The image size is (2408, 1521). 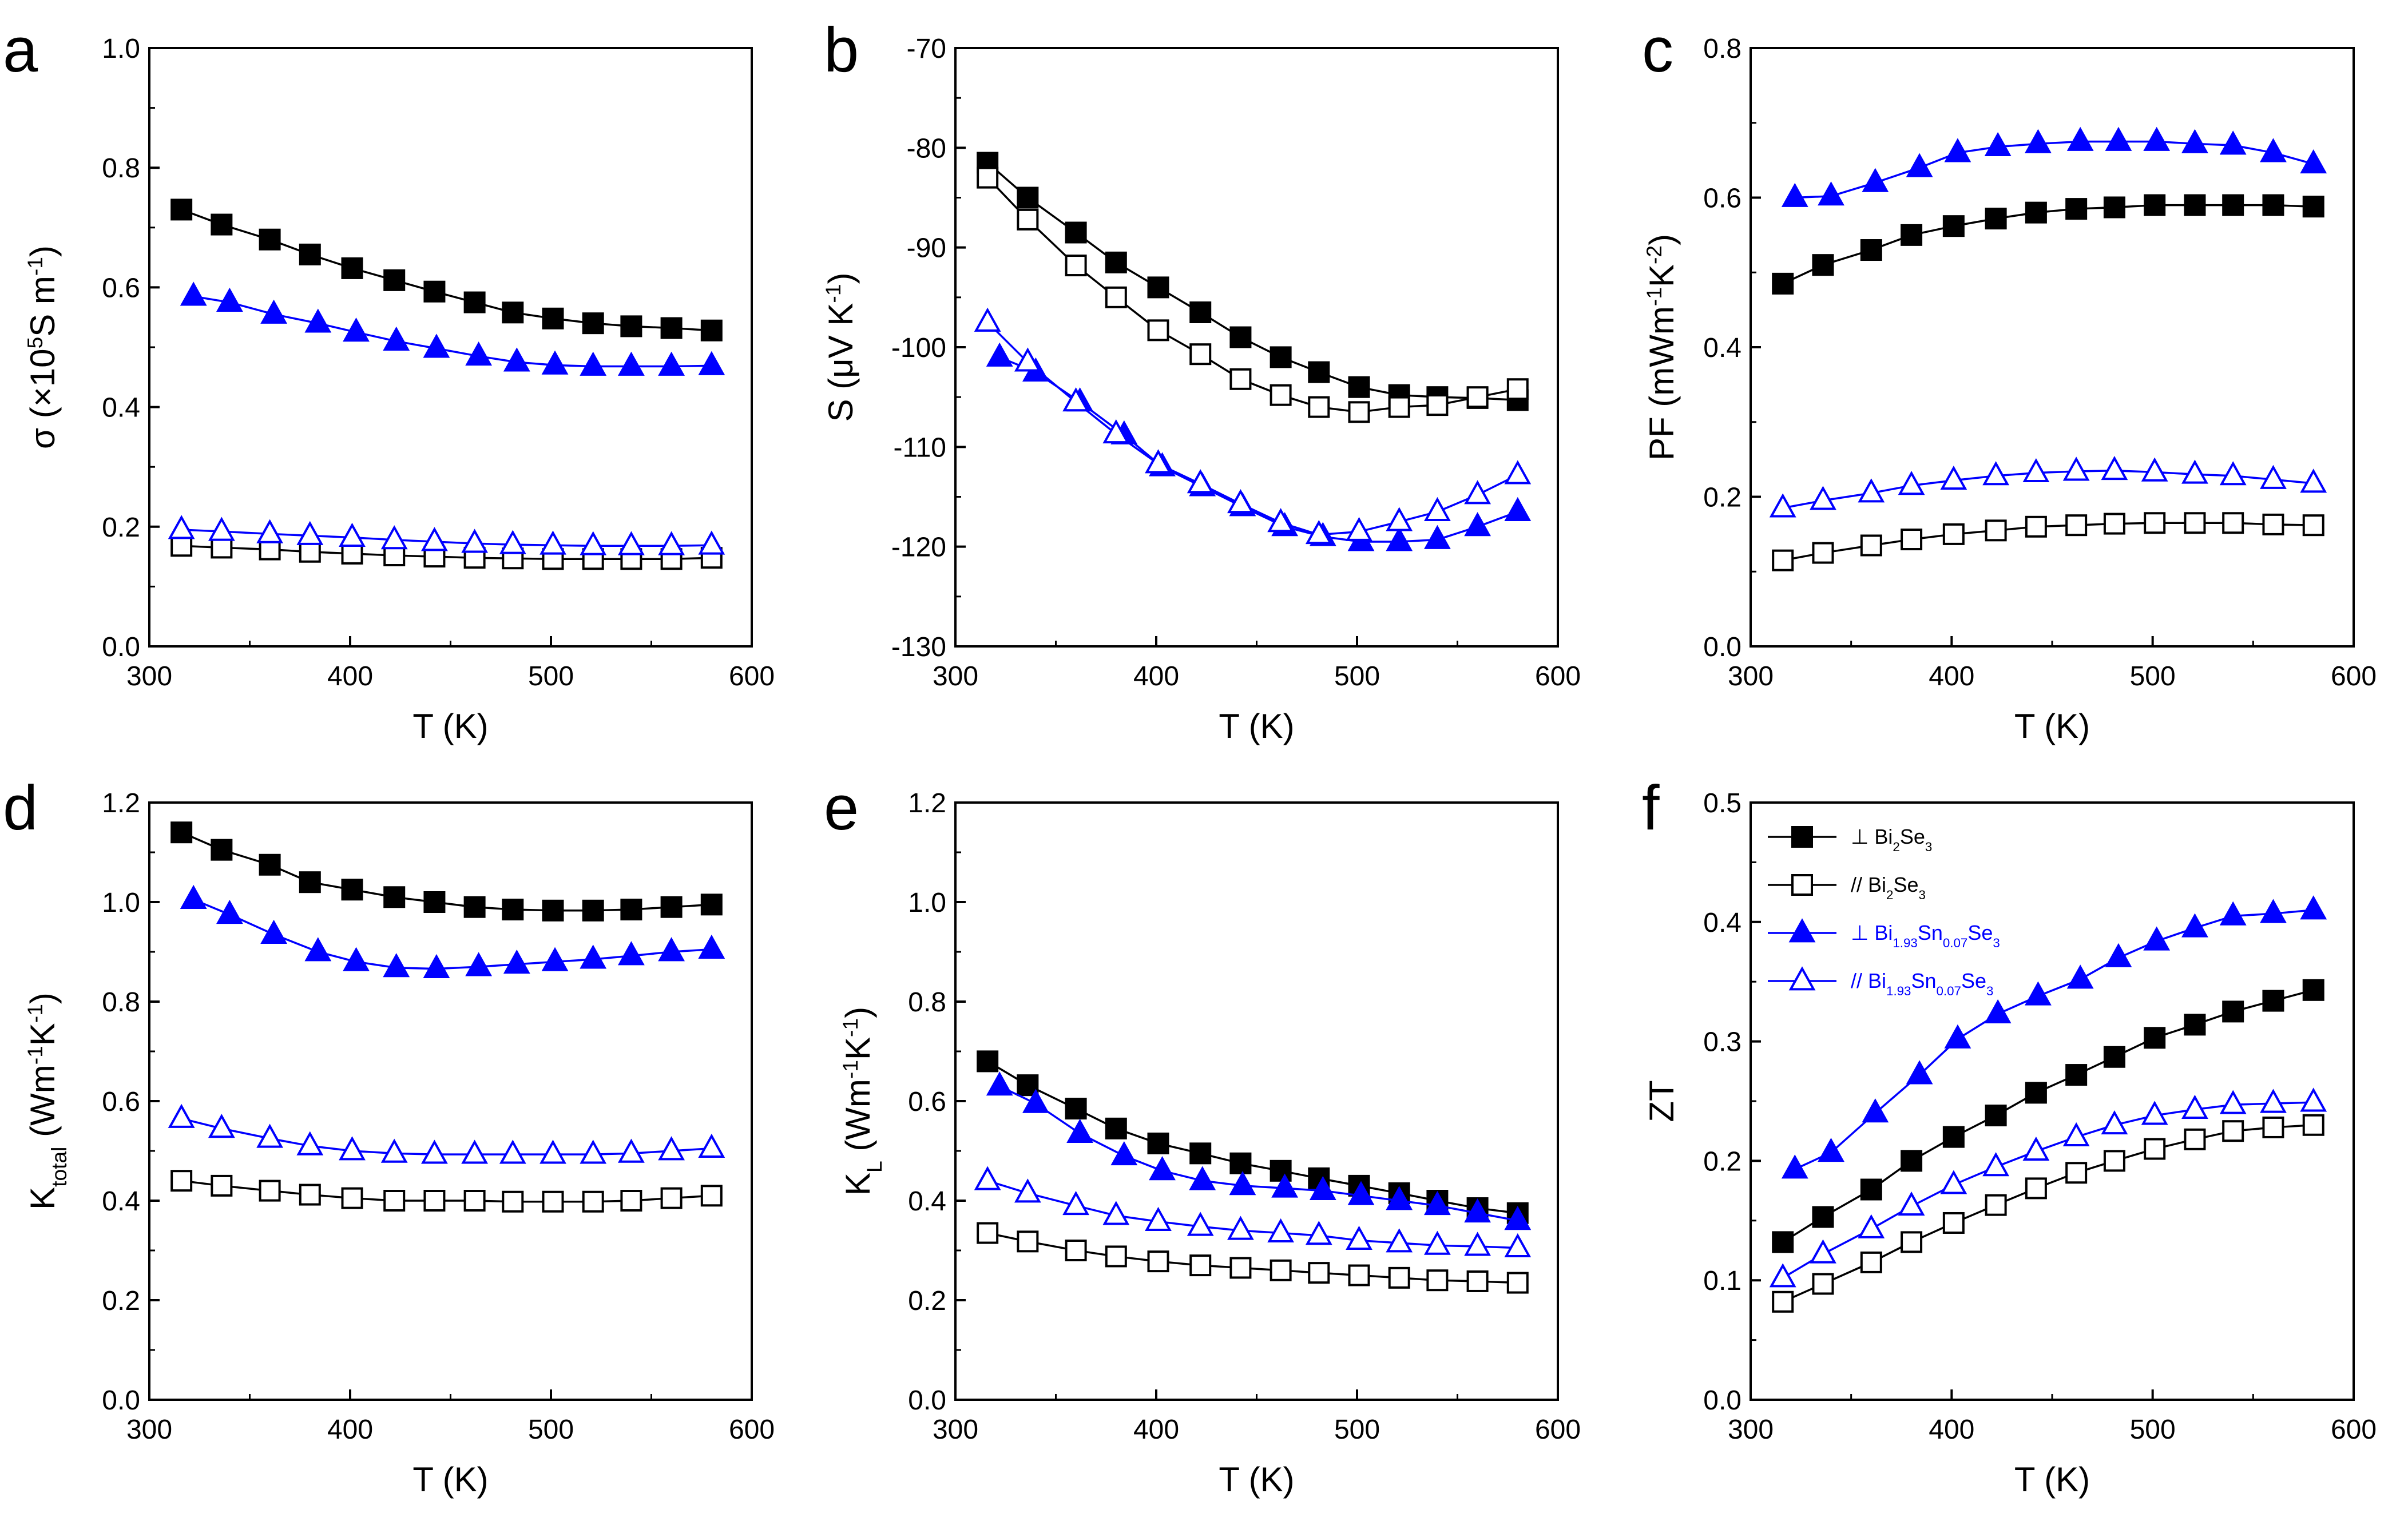 I want to click on legend-label-part-1: 1.93, so click(x=1905, y=943).